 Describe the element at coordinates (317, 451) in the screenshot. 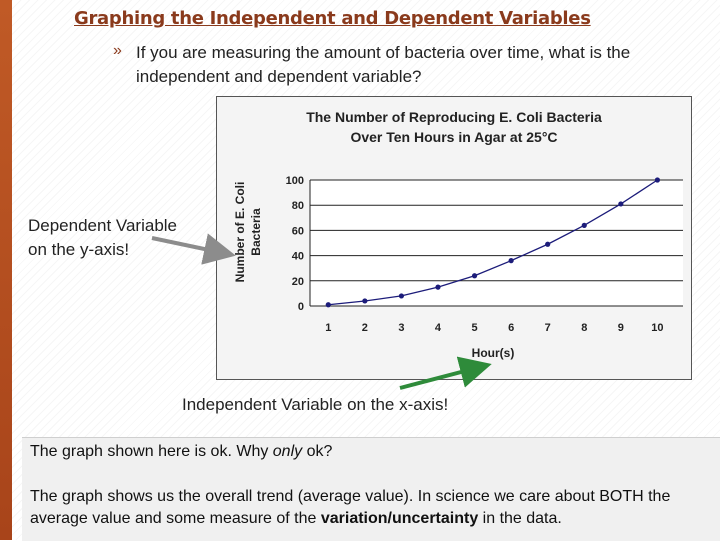

I see `note1-after: ok?` at that location.